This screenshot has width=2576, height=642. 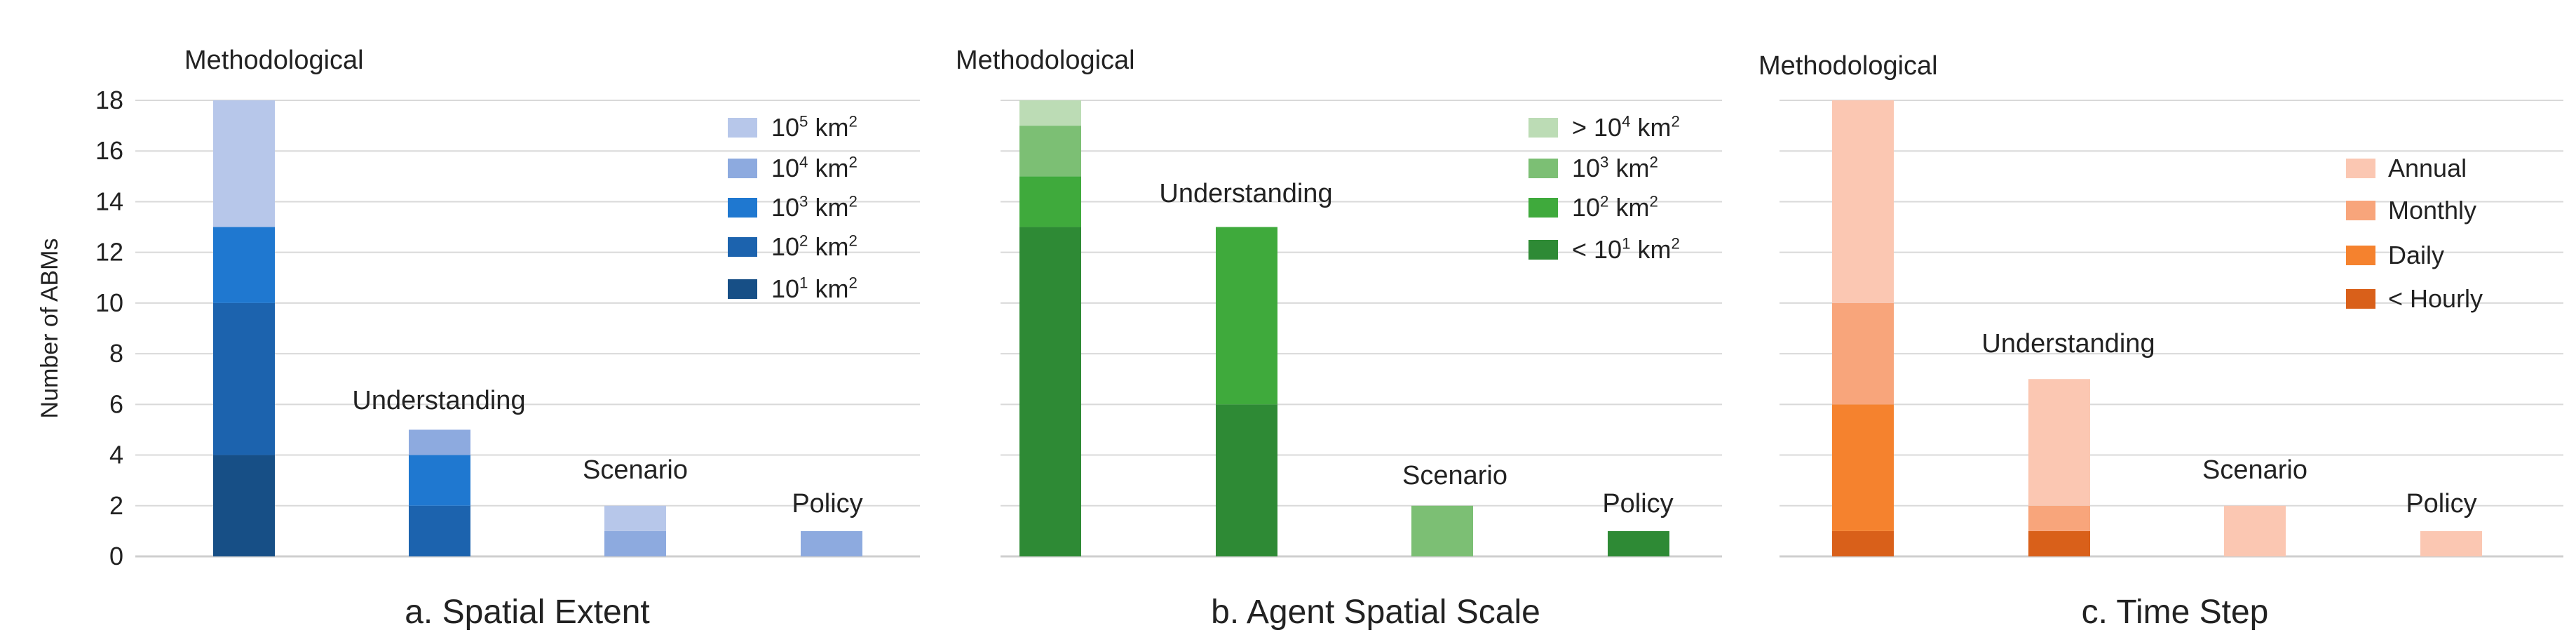 I want to click on legend-label: < Hourly, so click(x=2435, y=299).